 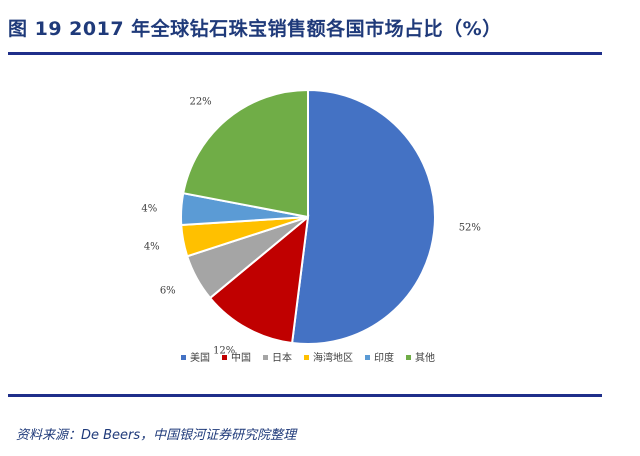 I want to click on footer-divider, so click(x=305, y=395).